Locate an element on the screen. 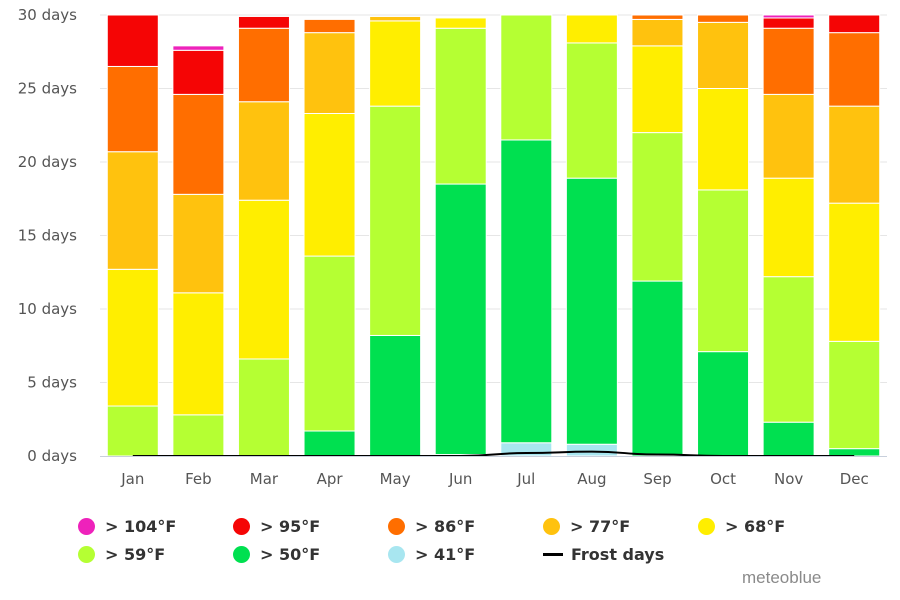 This screenshot has height=600, width=900. x-tick-label-sep: Sep is located at coordinates (657, 479).